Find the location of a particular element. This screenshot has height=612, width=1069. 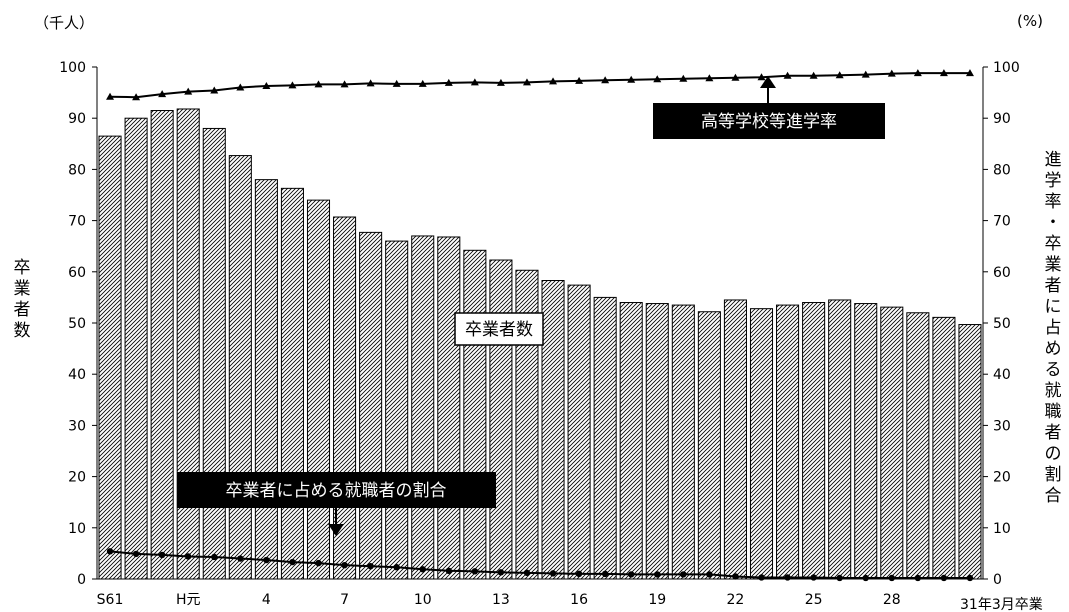

right-tick-label: 80 is located at coordinates (1002, 170).